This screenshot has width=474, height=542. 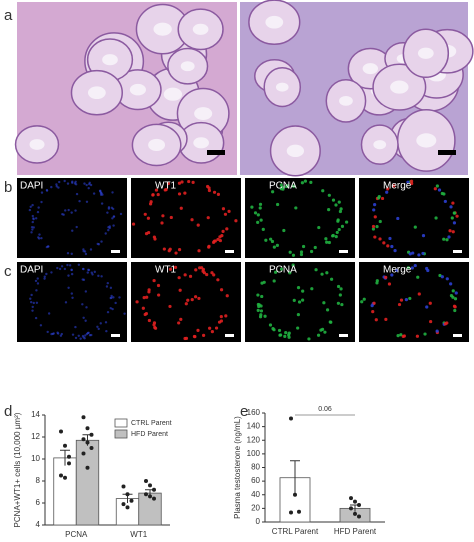 What do you see at coordinates (35, 458) in the screenshot?
I see `y-tick-label: 10` at bounding box center [35, 458].